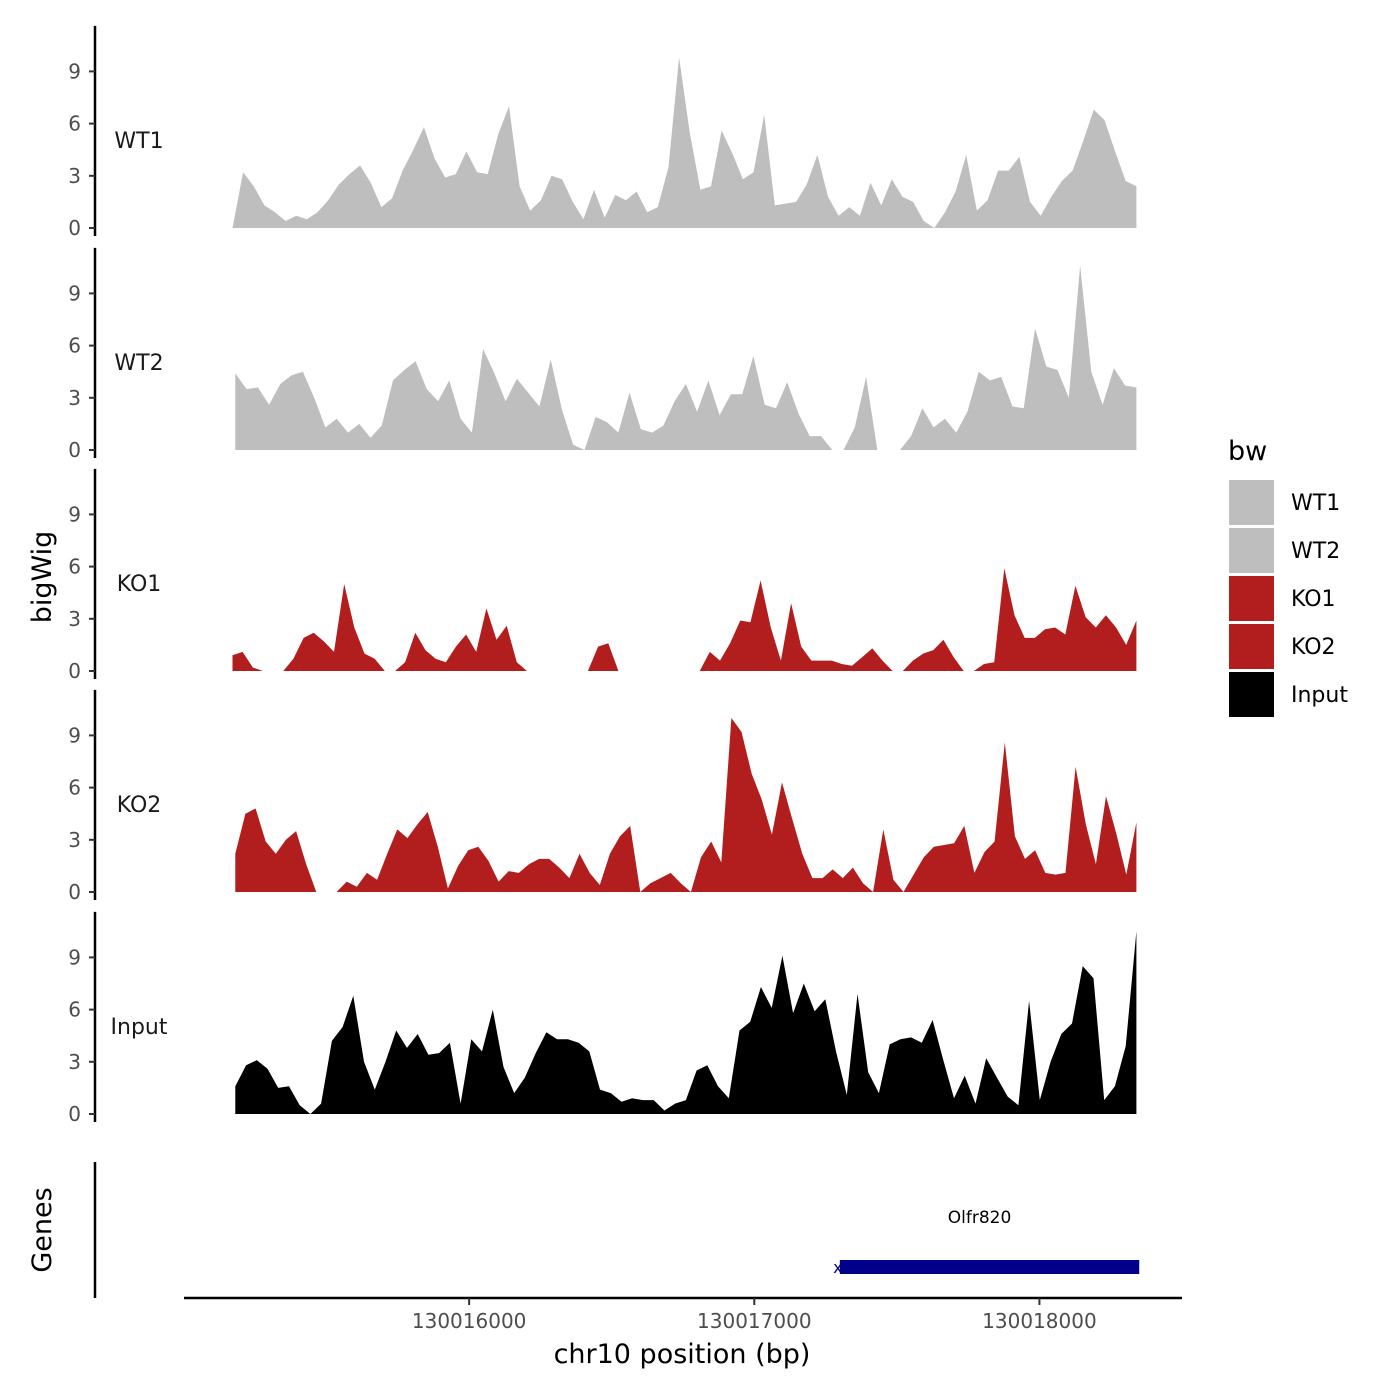 The image size is (1400, 1400). What do you see at coordinates (1288, 576) in the screenshot?
I see `legend: bw WT1 WT2 KO1 KO2 Input` at bounding box center [1288, 576].